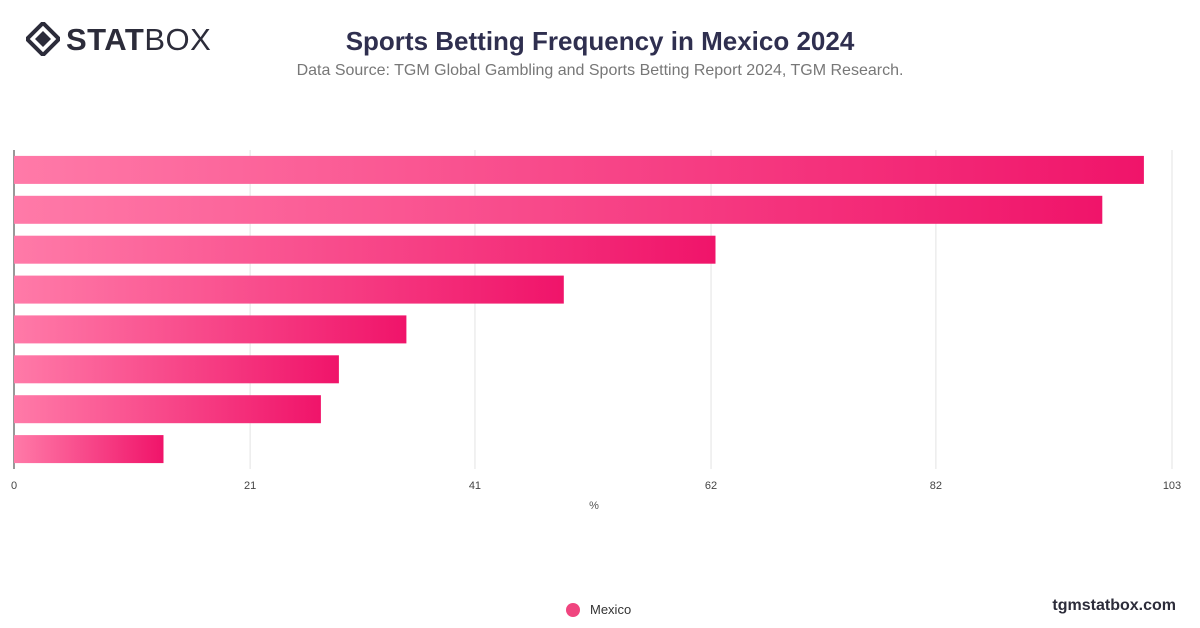  What do you see at coordinates (105, 39) in the screenshot?
I see `logo-text-bold: STAT` at bounding box center [105, 39].